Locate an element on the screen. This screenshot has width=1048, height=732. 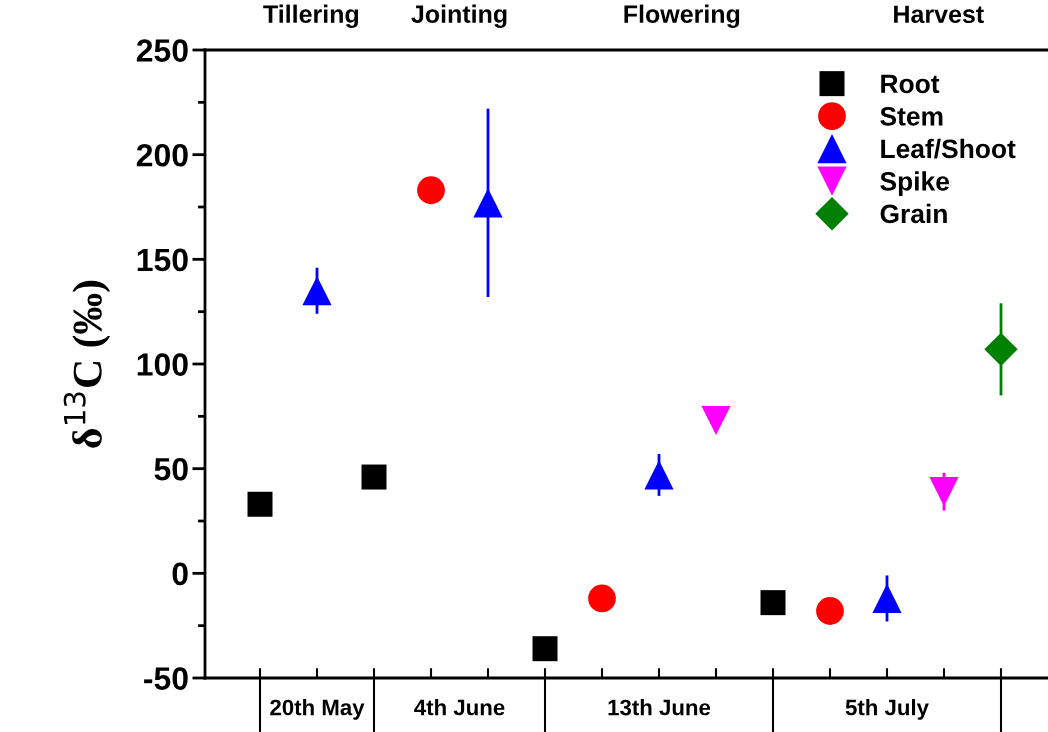
text: 5th July is located at coordinates (887, 709).